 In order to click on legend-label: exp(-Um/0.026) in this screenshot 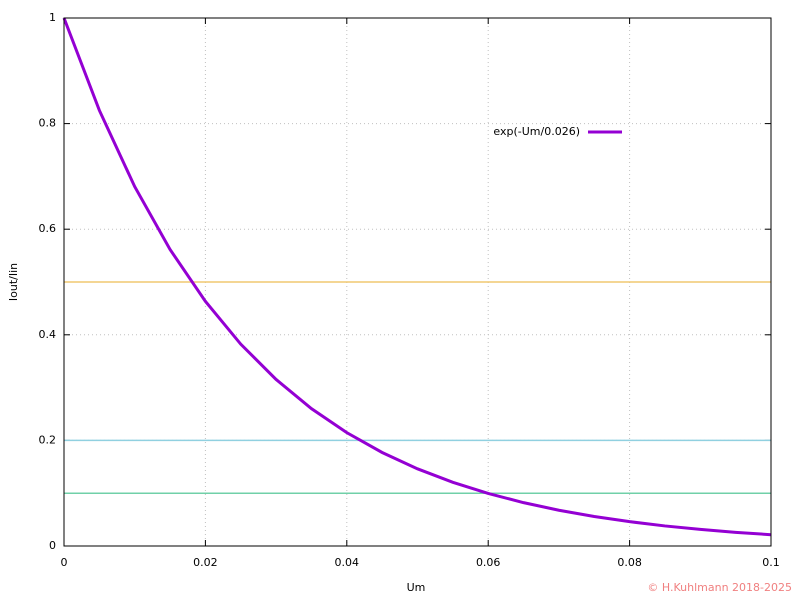, I will do `click(536, 131)`.